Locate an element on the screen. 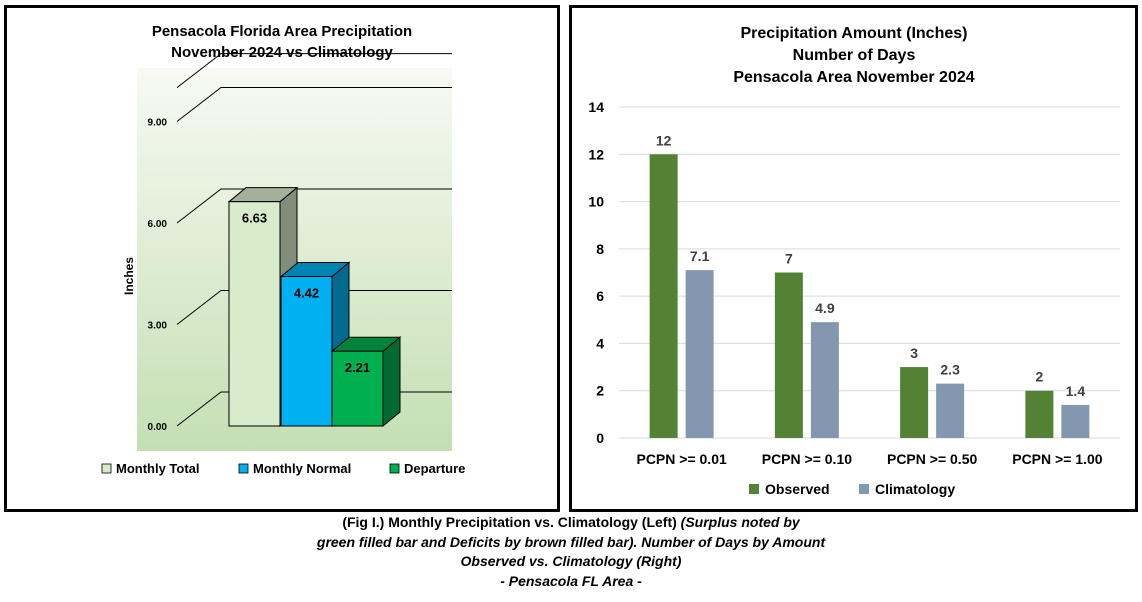 Image resolution: width=1142 pixels, height=602 pixels. caption-line-3: Observed vs. Climatology (Right) is located at coordinates (571, 561).